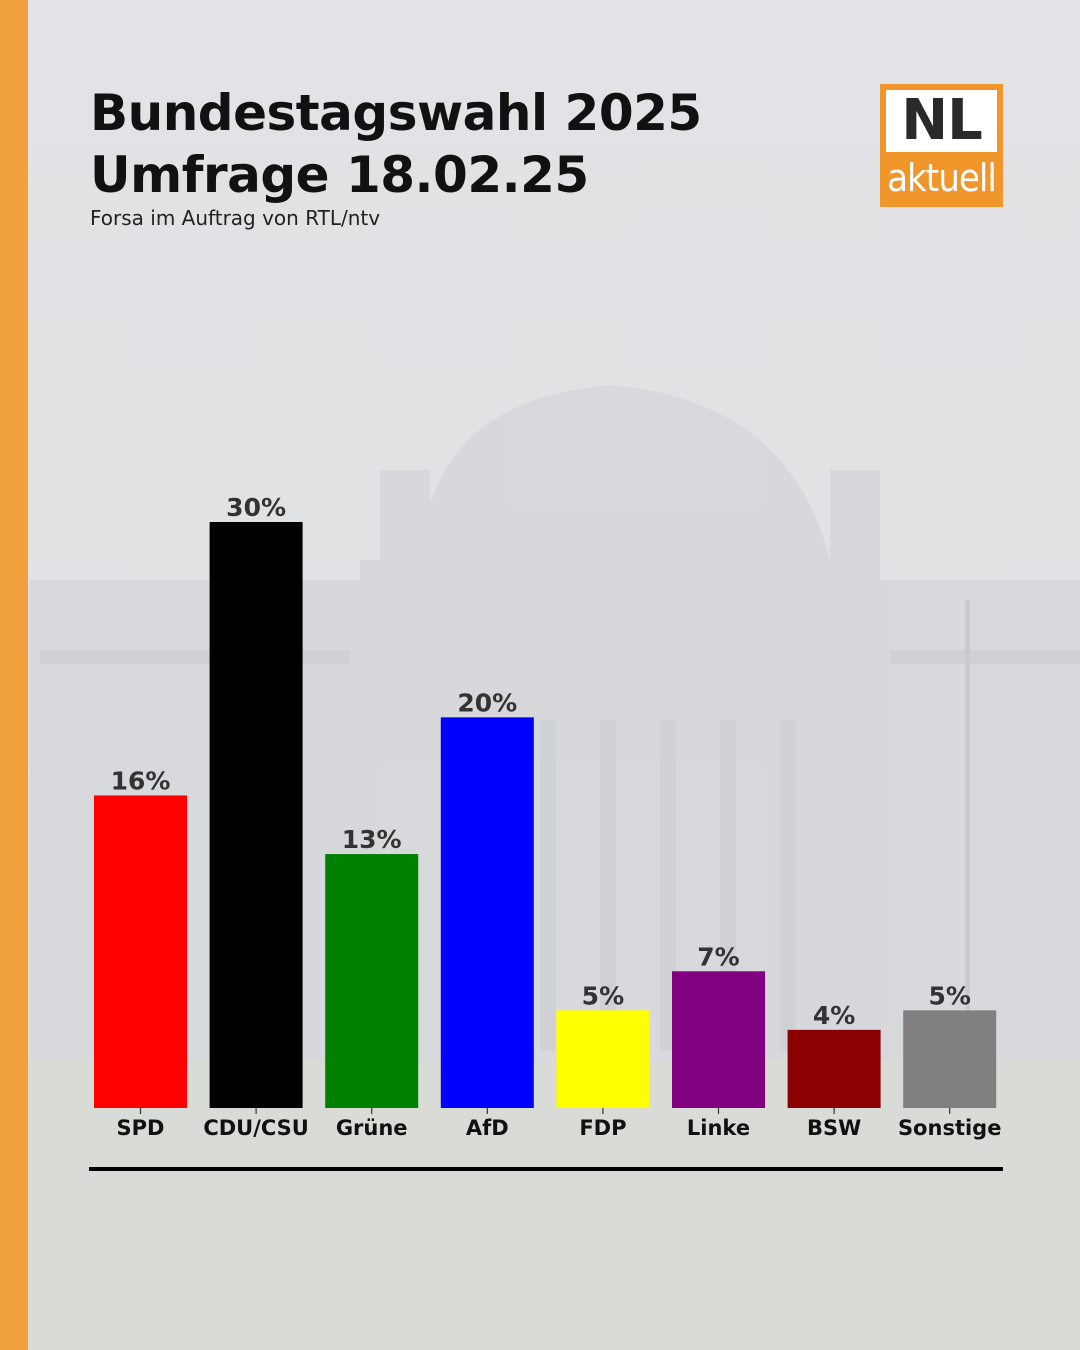  I want to click on data-label: 16%, so click(141, 780).